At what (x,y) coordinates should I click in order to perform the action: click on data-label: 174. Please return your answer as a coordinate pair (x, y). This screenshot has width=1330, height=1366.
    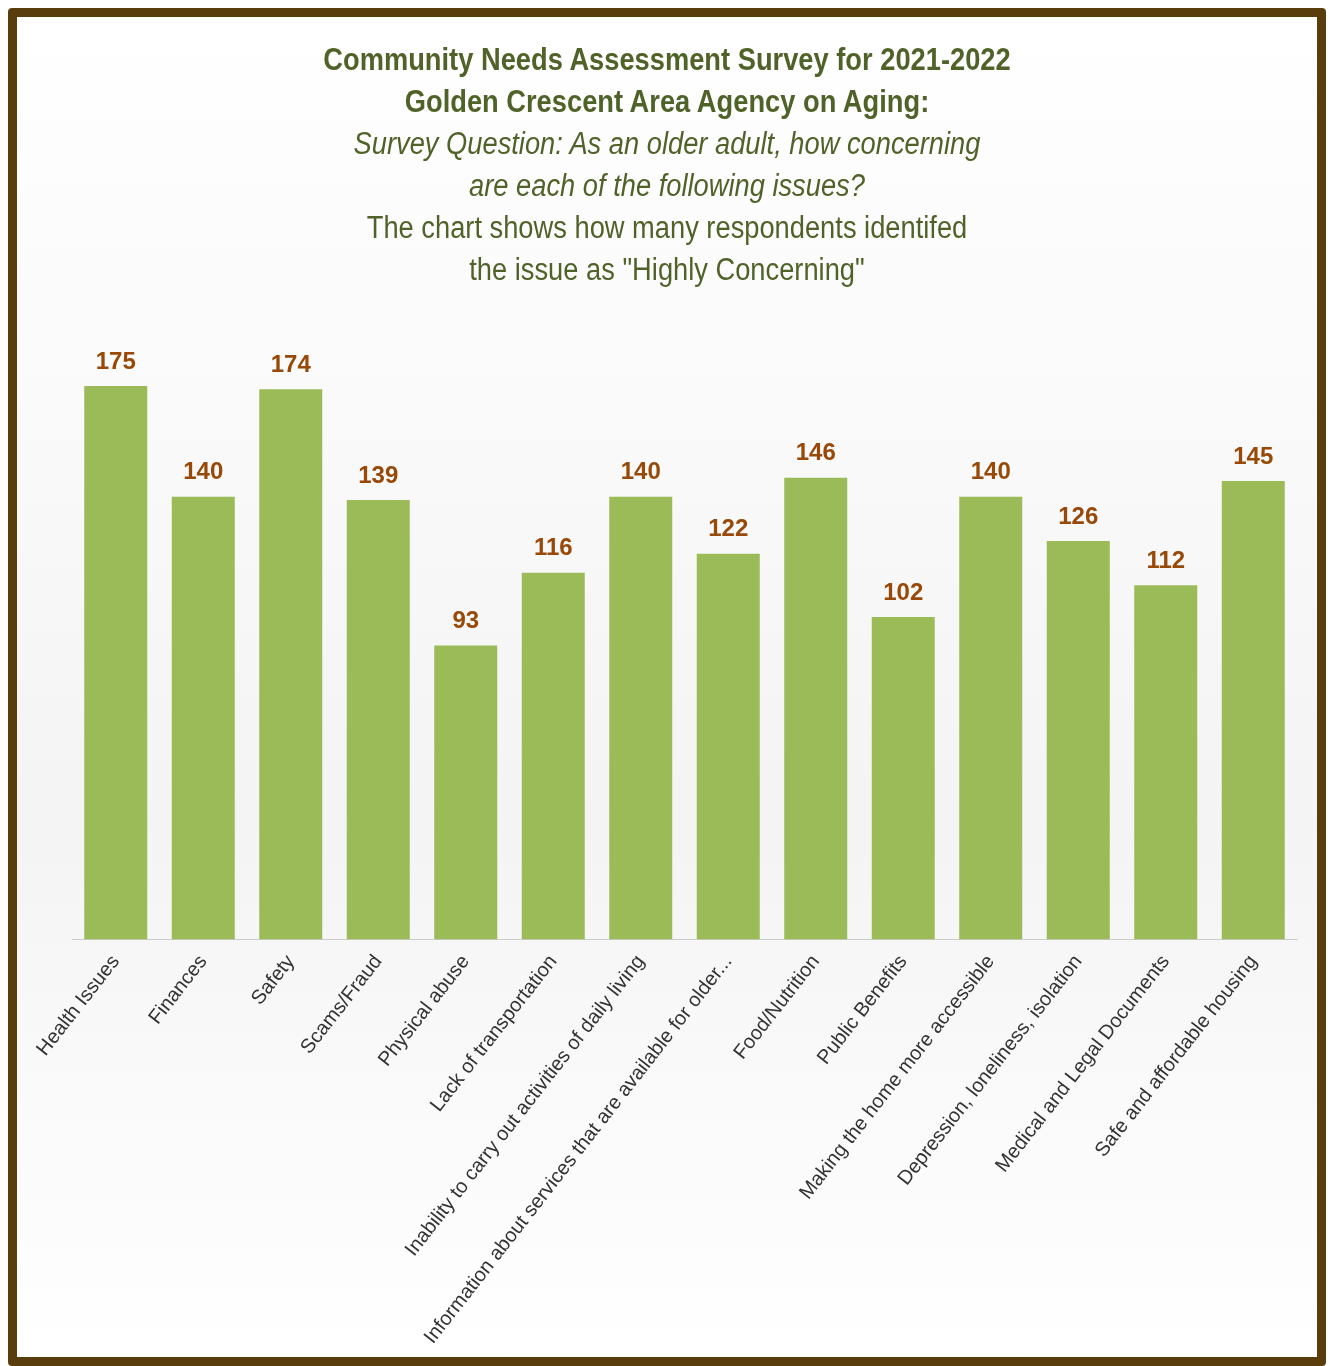
    Looking at the image, I should click on (291, 363).